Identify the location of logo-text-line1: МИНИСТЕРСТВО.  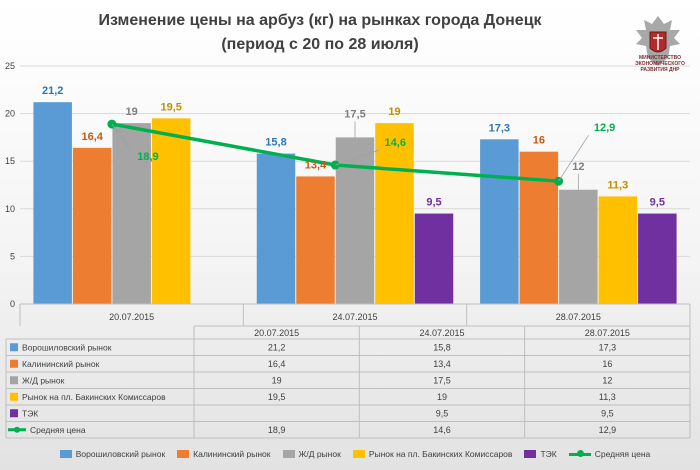
(660, 58).